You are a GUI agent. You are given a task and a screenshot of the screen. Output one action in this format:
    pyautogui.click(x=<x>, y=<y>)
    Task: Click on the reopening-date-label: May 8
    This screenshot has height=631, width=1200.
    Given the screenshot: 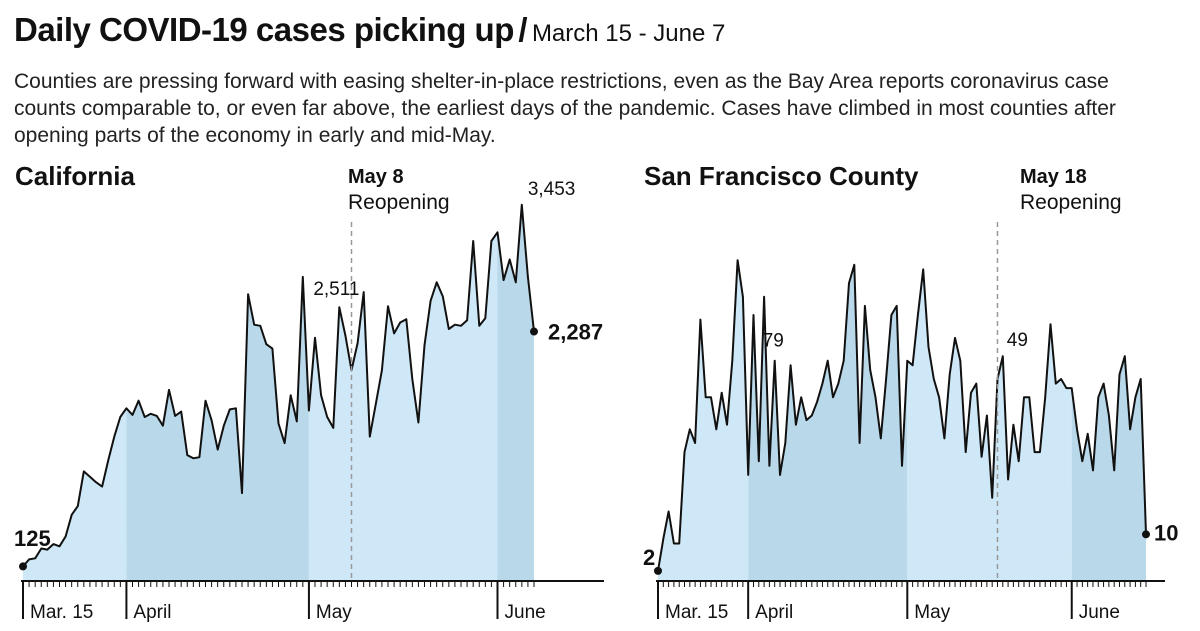 What is the action you would take?
    pyautogui.click(x=376, y=177)
    